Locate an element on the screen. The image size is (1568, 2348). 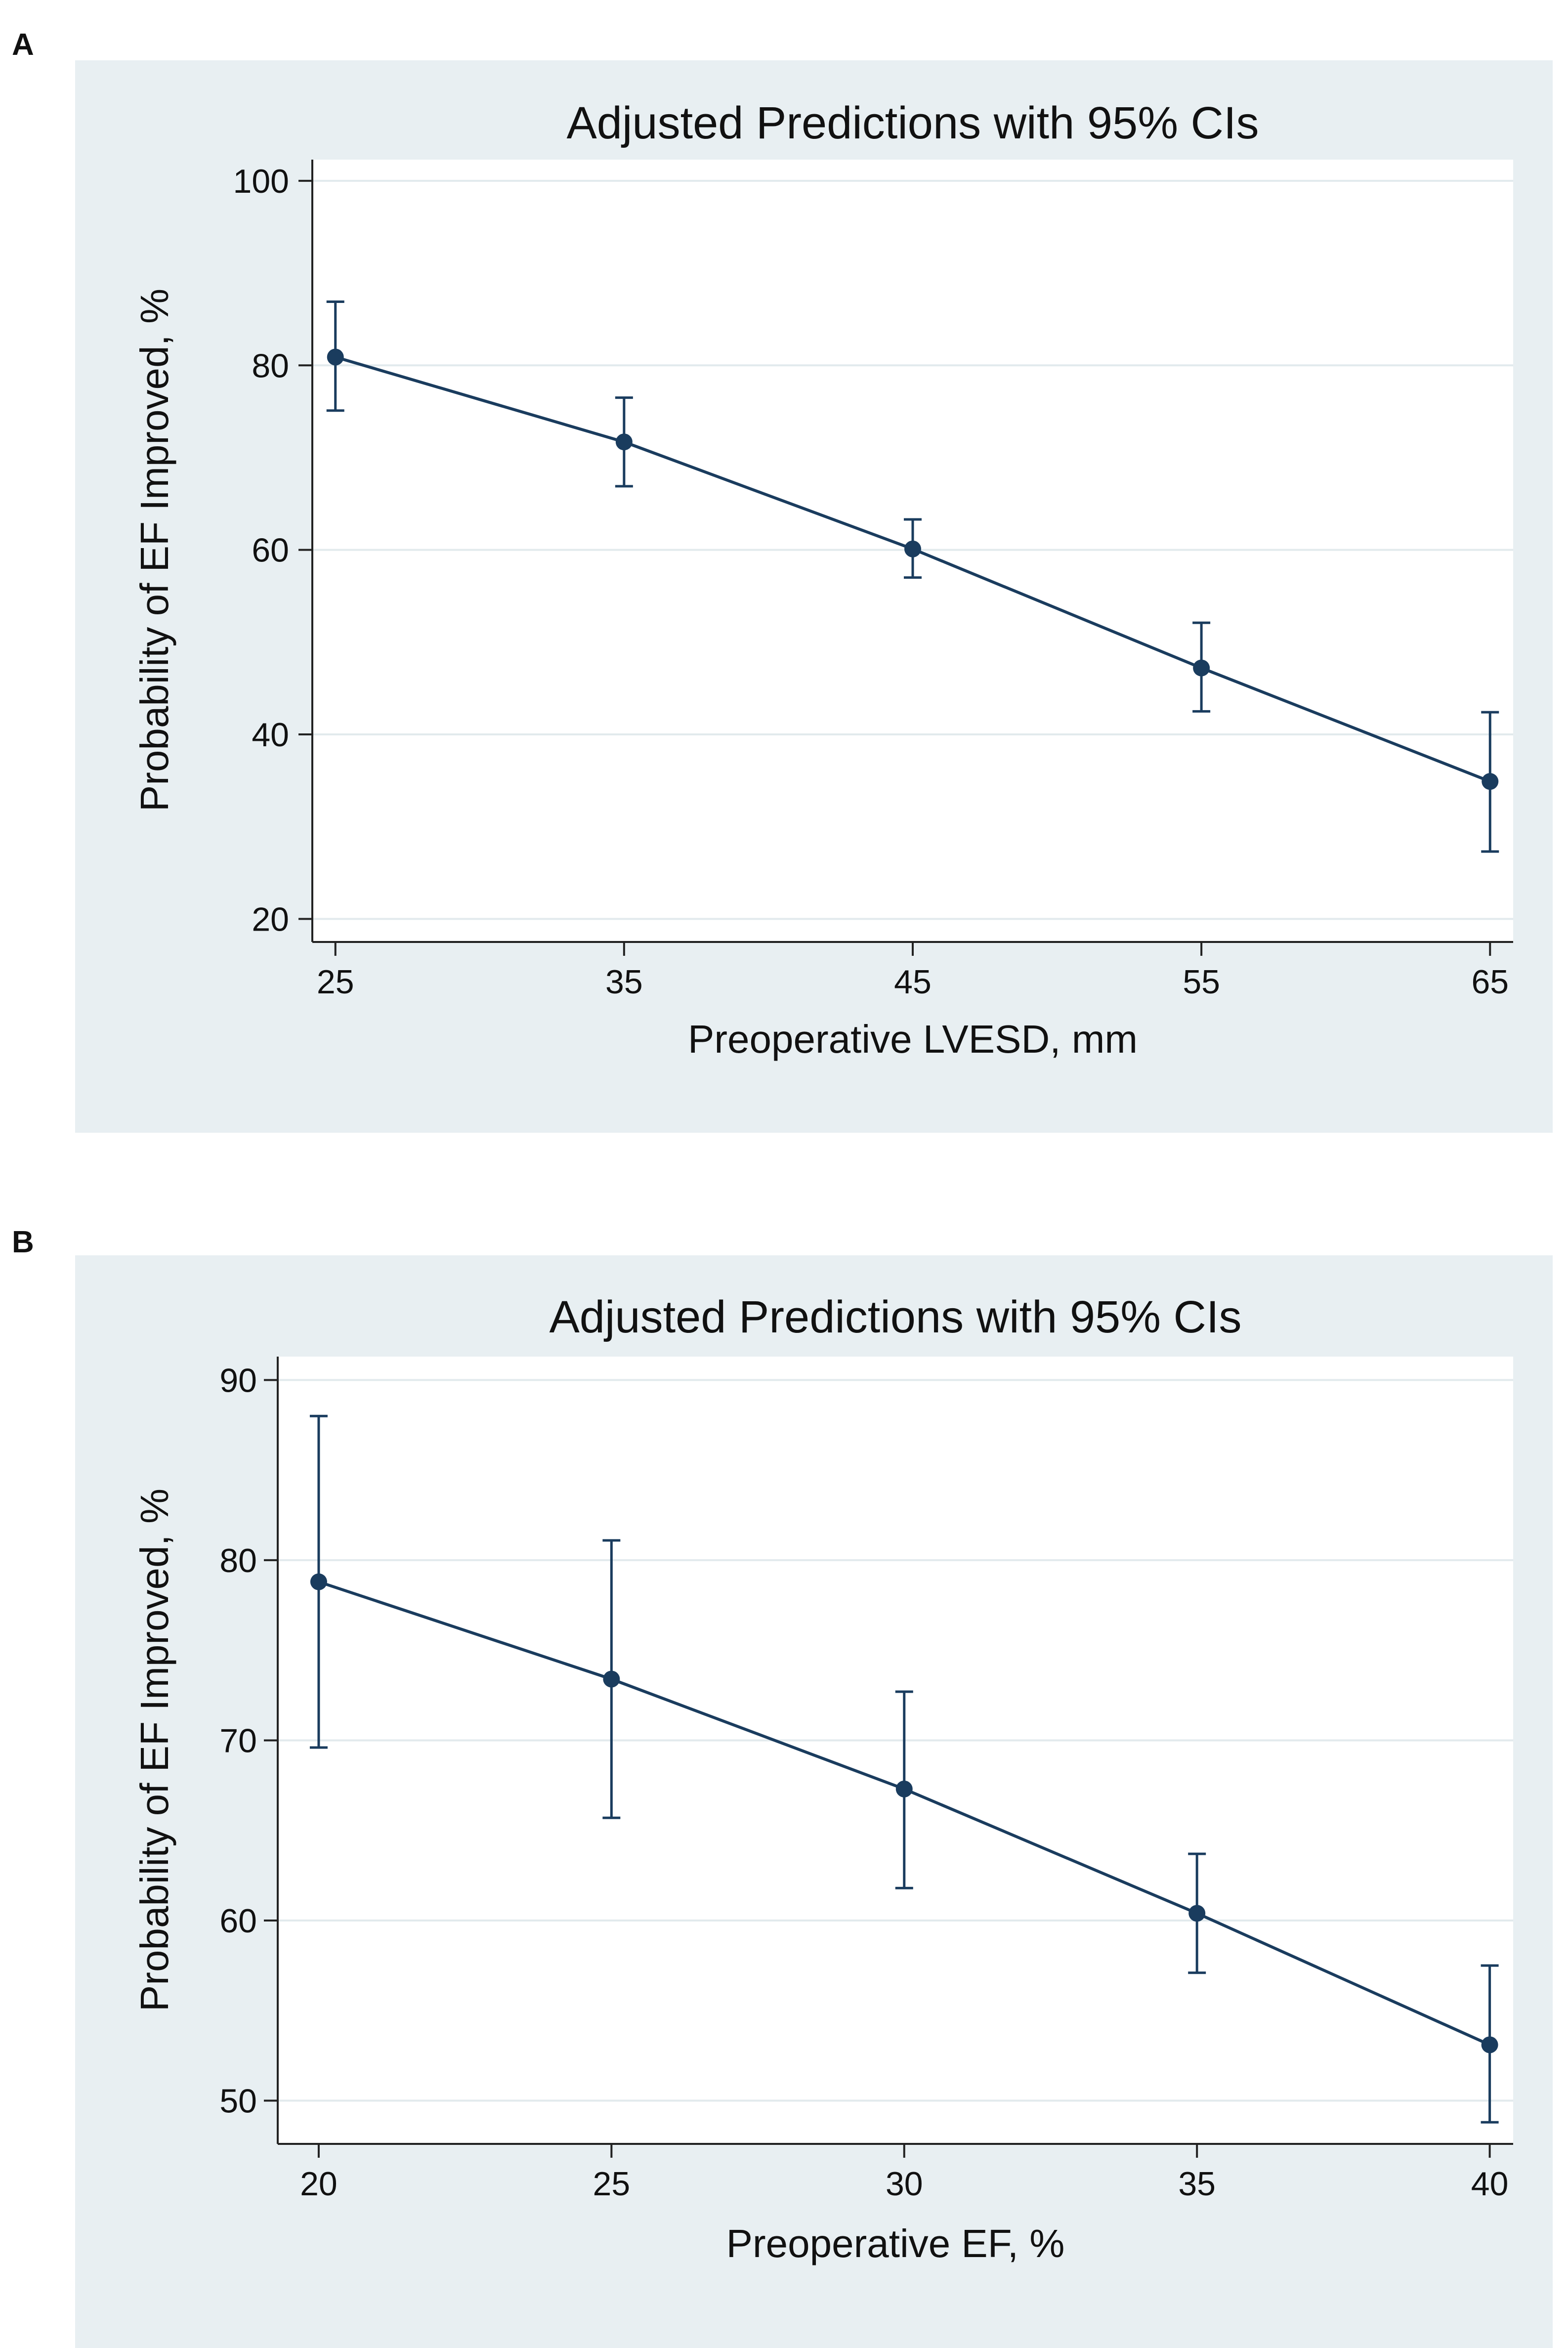
x-tick-label: 45 is located at coordinates (913, 982).